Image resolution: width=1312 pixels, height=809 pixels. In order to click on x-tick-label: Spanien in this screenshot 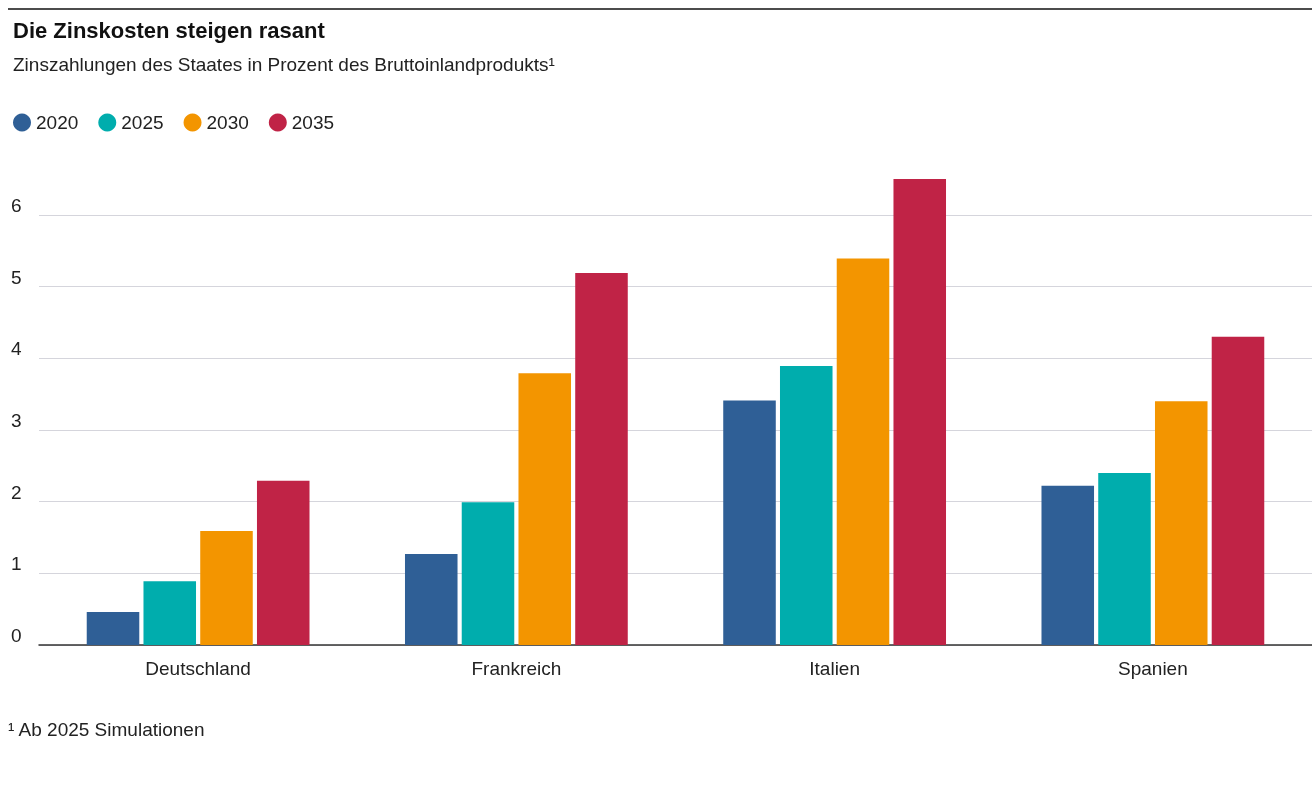, I will do `click(1153, 668)`.